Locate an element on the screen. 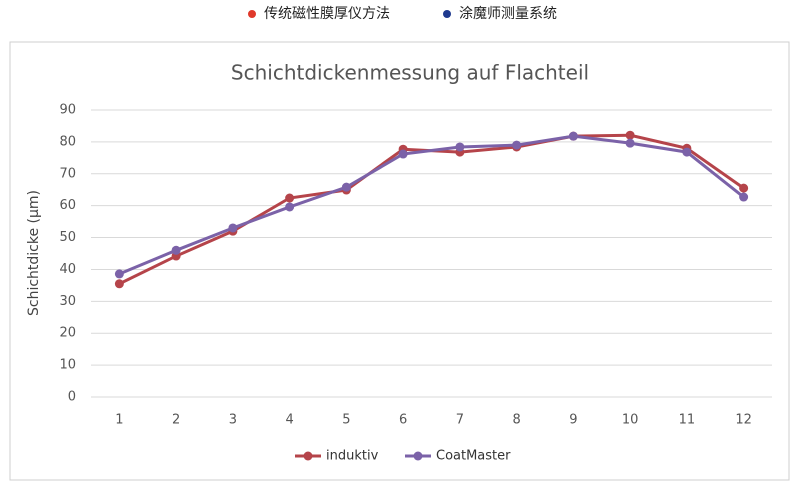 This screenshot has height=491, width=800. header-legend-label: 涂魔师测量系统 is located at coordinates (508, 14).